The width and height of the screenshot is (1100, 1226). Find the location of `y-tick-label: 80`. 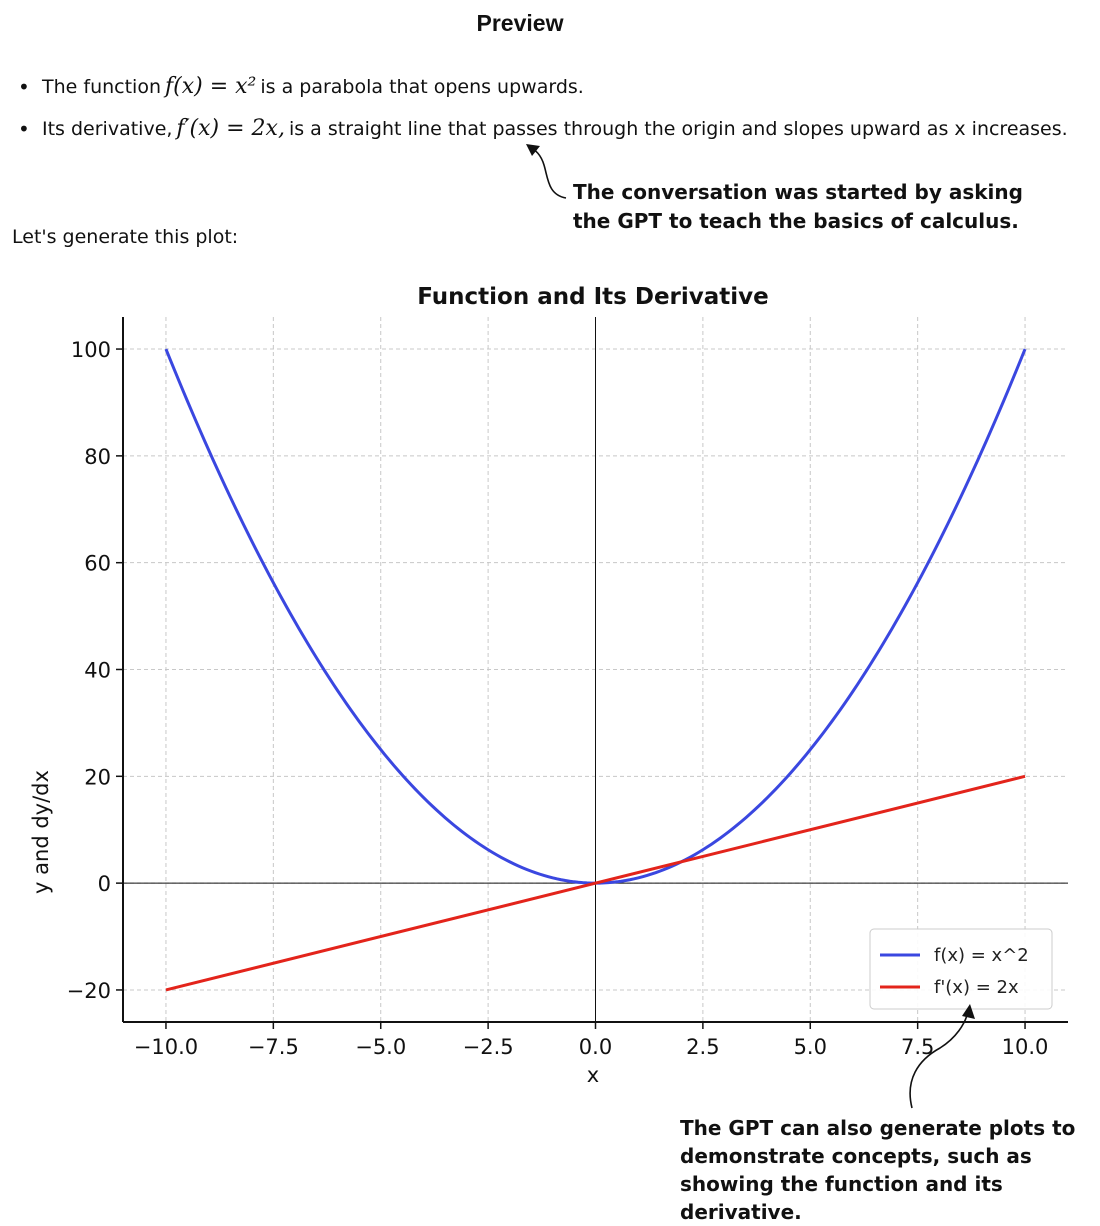

y-tick-label: 80 is located at coordinates (97, 457).